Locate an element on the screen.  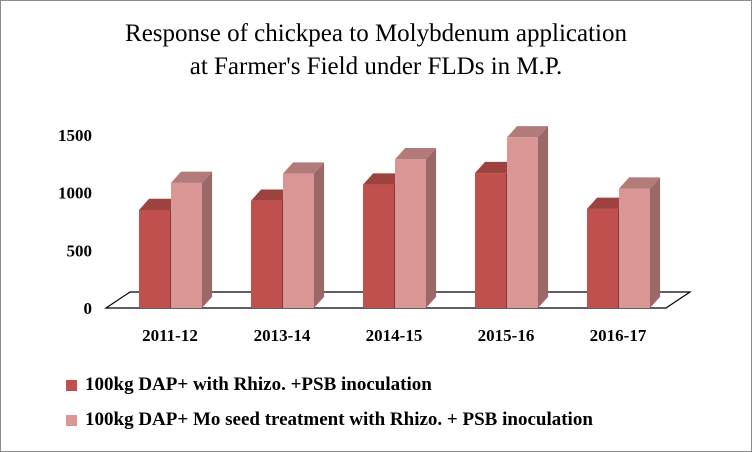
x-tick-label: 2016-17 is located at coordinates (618, 335).